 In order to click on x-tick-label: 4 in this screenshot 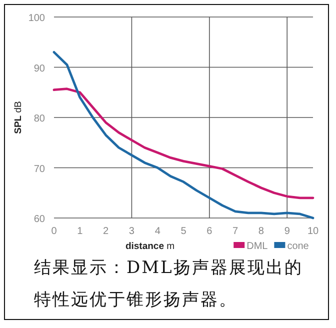, I will do `click(157, 231)`.